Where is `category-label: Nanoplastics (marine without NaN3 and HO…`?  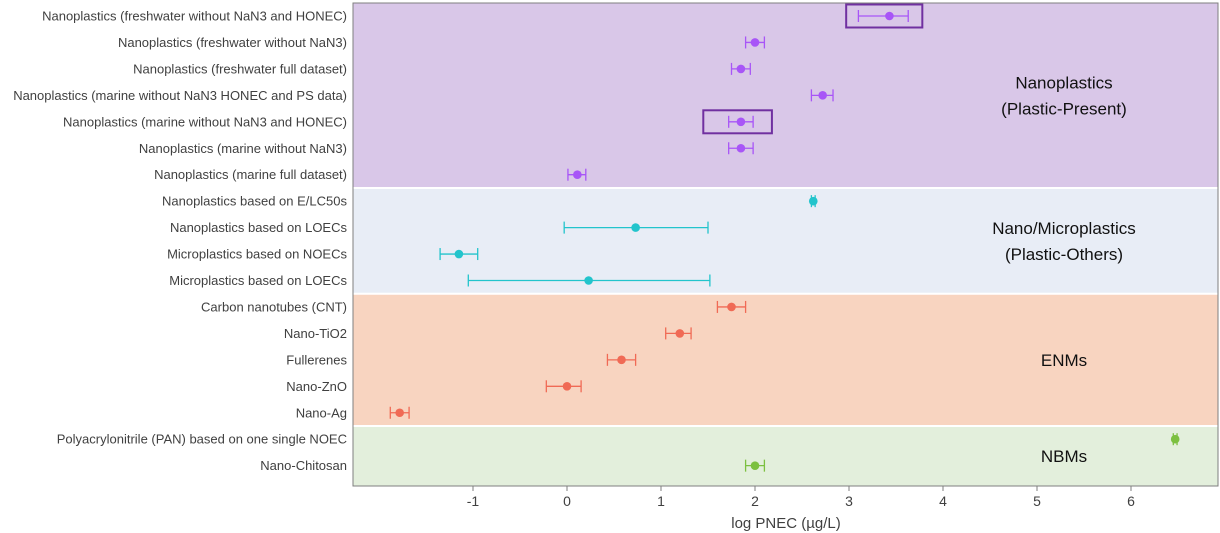 category-label: Nanoplastics (marine without NaN3 and HO… is located at coordinates (205, 121).